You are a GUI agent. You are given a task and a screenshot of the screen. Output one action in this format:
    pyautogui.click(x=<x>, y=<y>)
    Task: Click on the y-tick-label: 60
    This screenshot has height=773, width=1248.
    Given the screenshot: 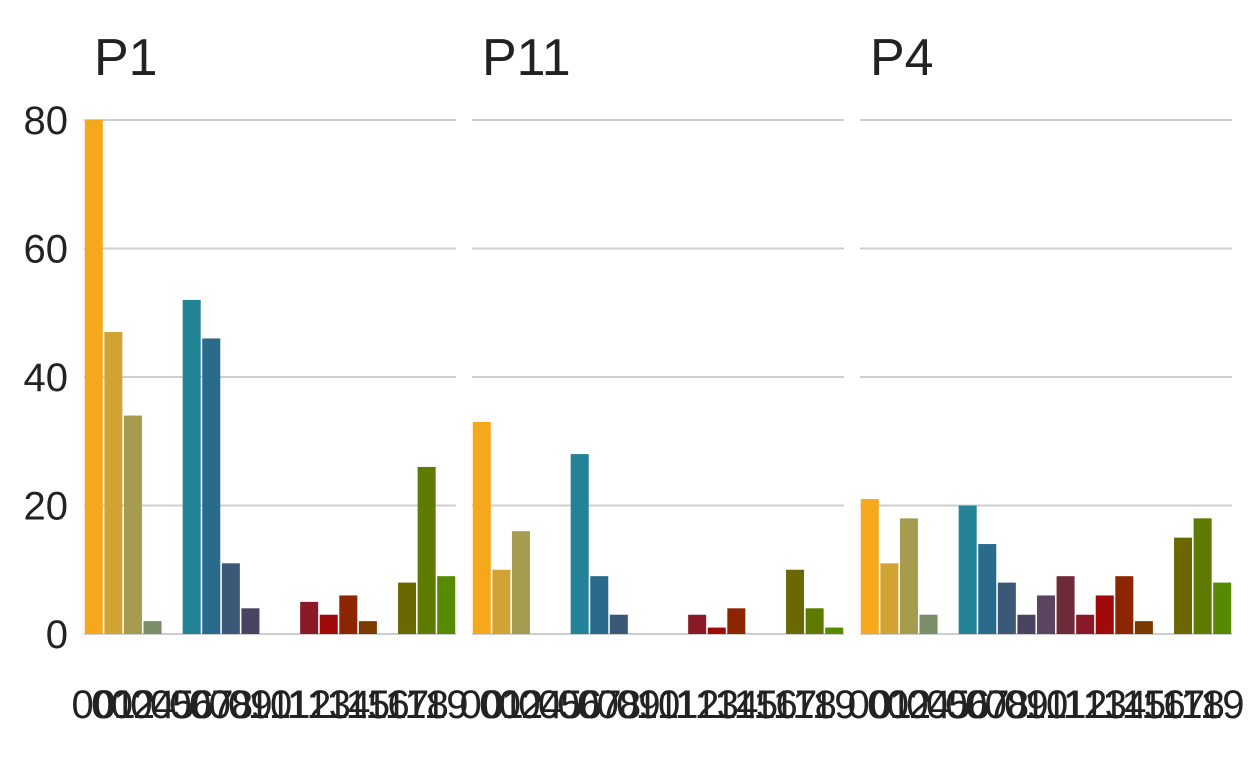 What is the action you would take?
    pyautogui.click(x=46, y=250)
    